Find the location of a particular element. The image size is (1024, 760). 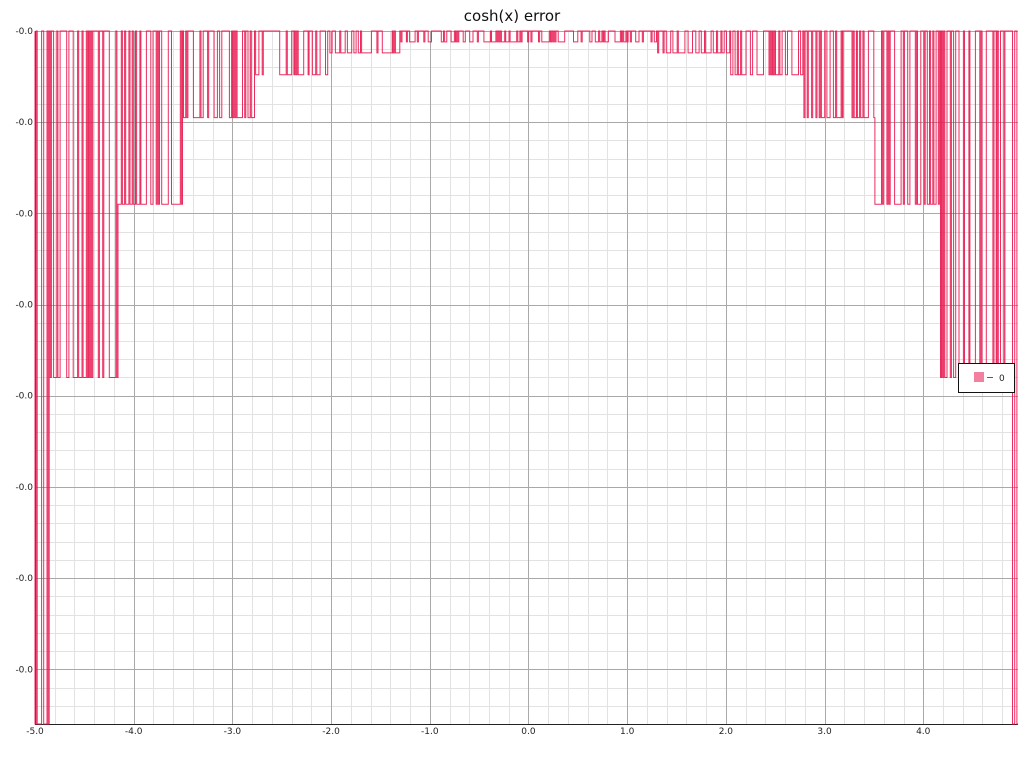

x-tick-label: -5.0 is located at coordinates (35, 732).